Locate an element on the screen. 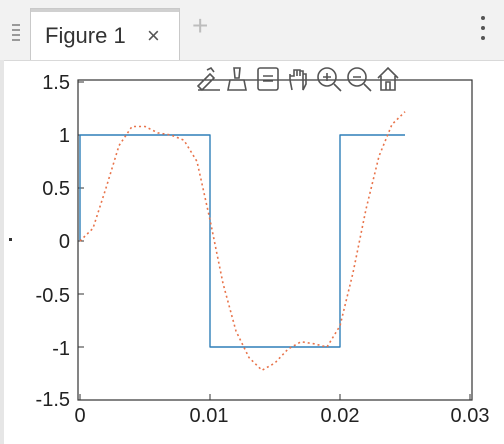 This screenshot has height=444, width=504. brush-icon is located at coordinates (237, 79).